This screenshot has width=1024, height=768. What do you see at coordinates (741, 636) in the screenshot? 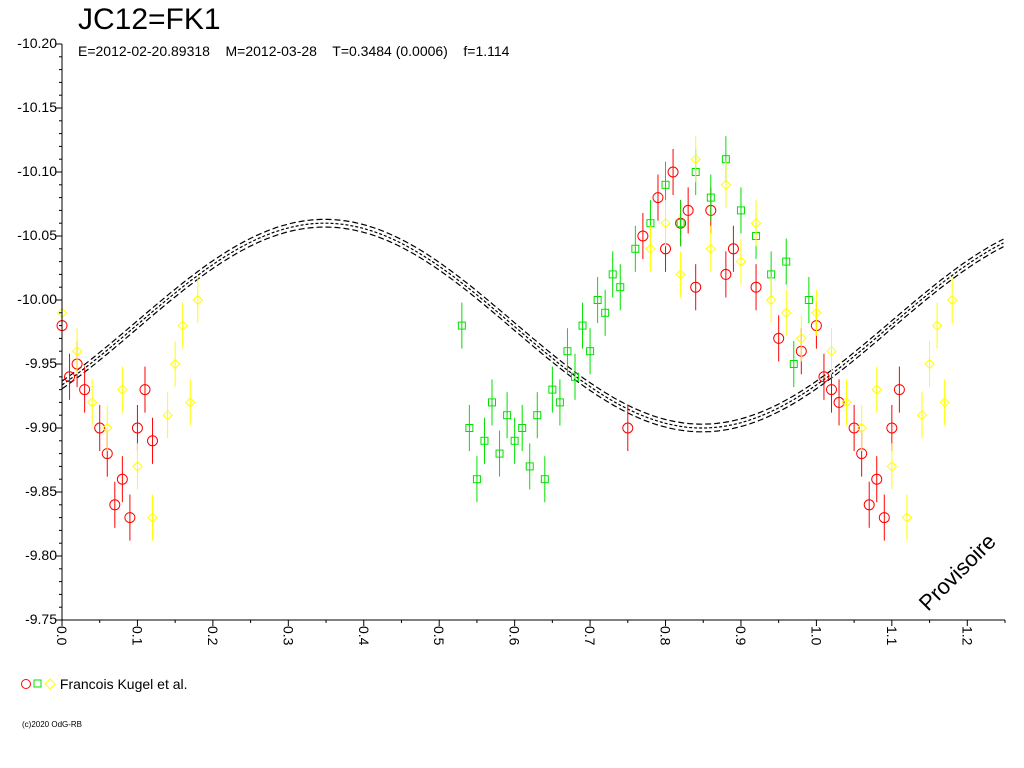
I see `x-tick-label: 0.9` at bounding box center [741, 636].